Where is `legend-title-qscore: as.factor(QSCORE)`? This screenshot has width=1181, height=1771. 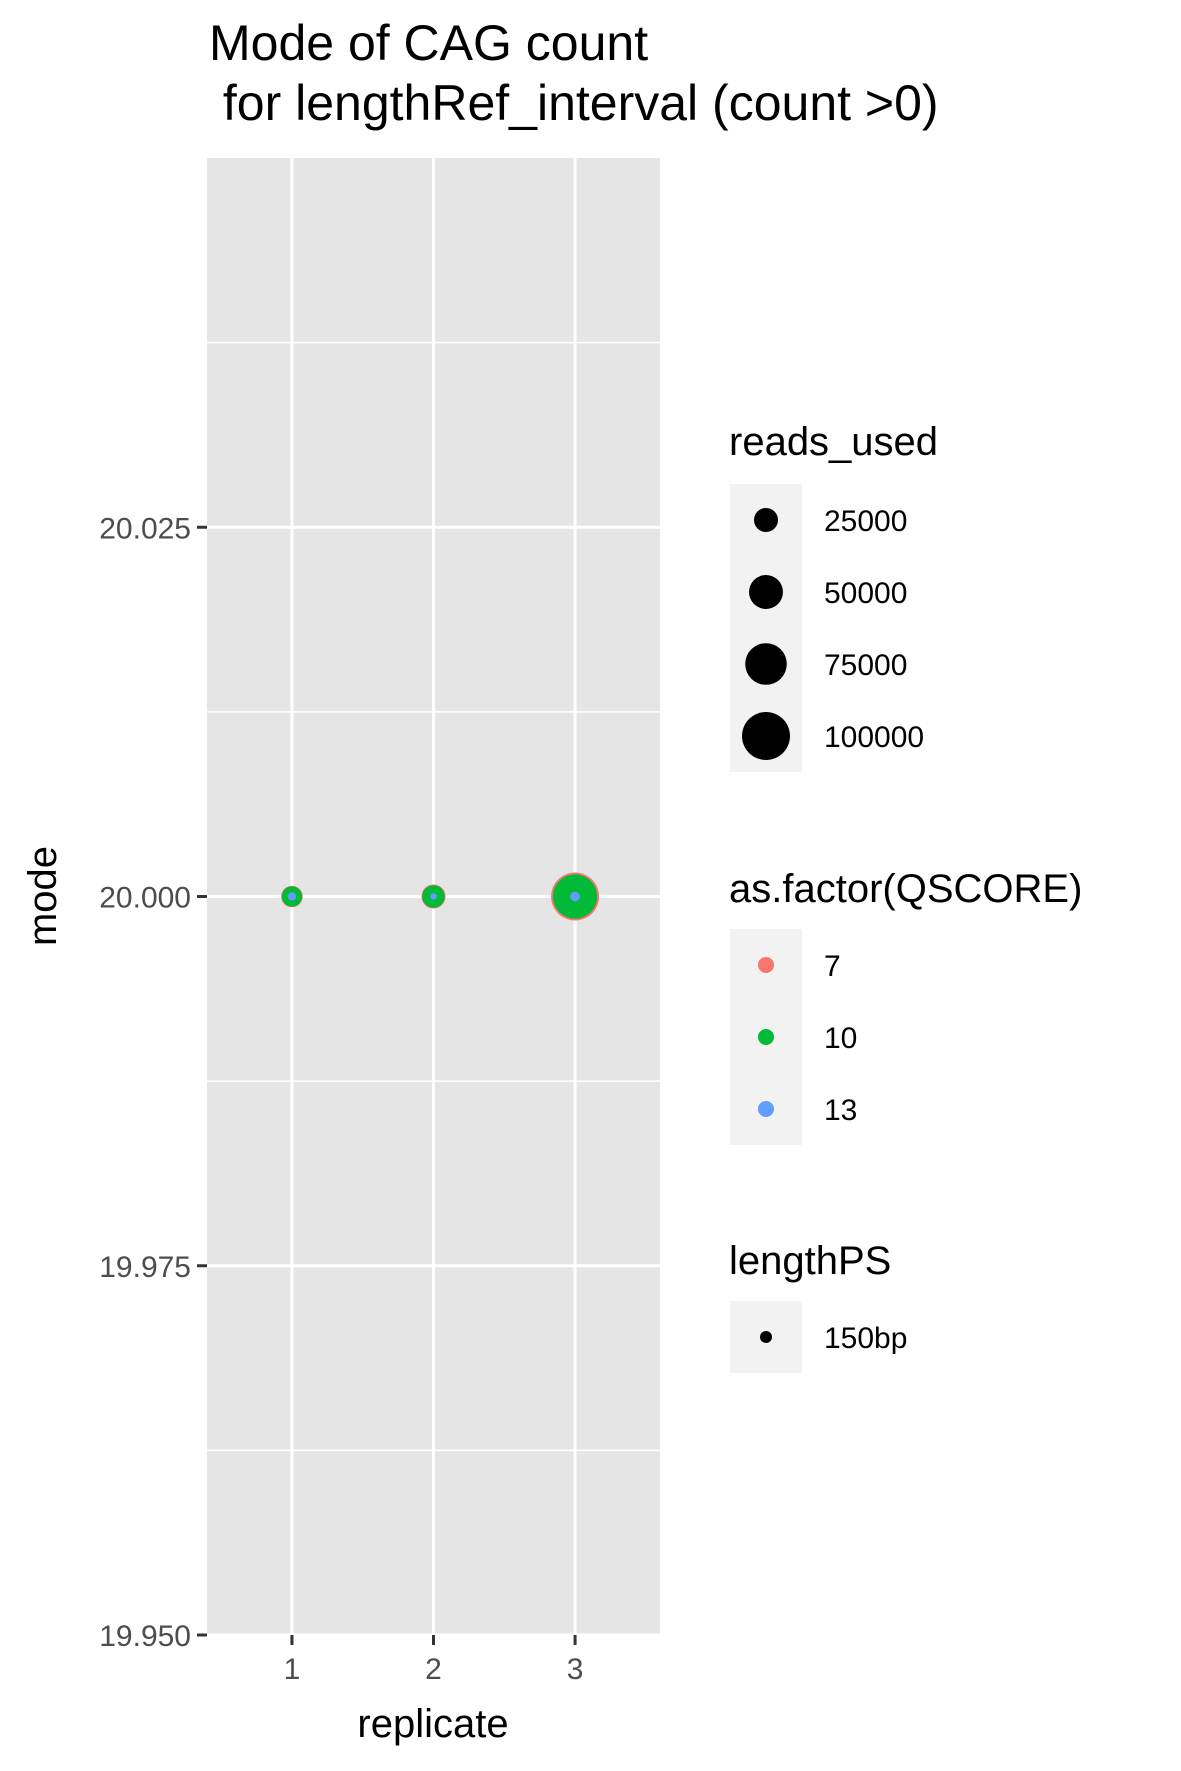
legend-title-qscore: as.factor(QSCORE) is located at coordinates (905, 889).